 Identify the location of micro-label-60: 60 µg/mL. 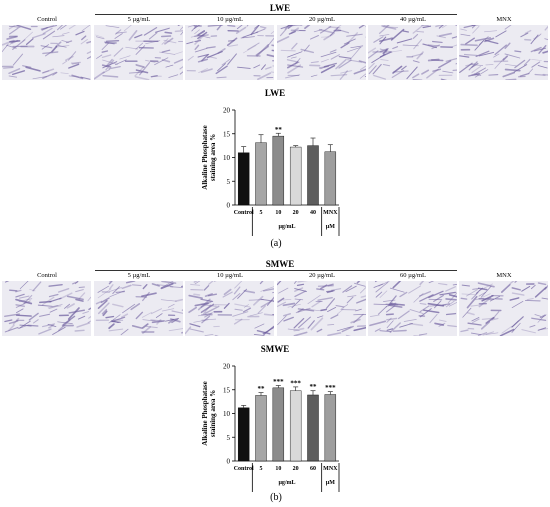
(413, 275).